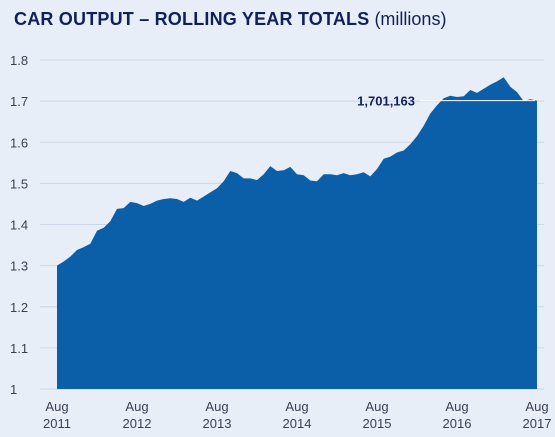 The height and width of the screenshot is (437, 555). What do you see at coordinates (137, 423) in the screenshot?
I see `x-tick-year: 2012` at bounding box center [137, 423].